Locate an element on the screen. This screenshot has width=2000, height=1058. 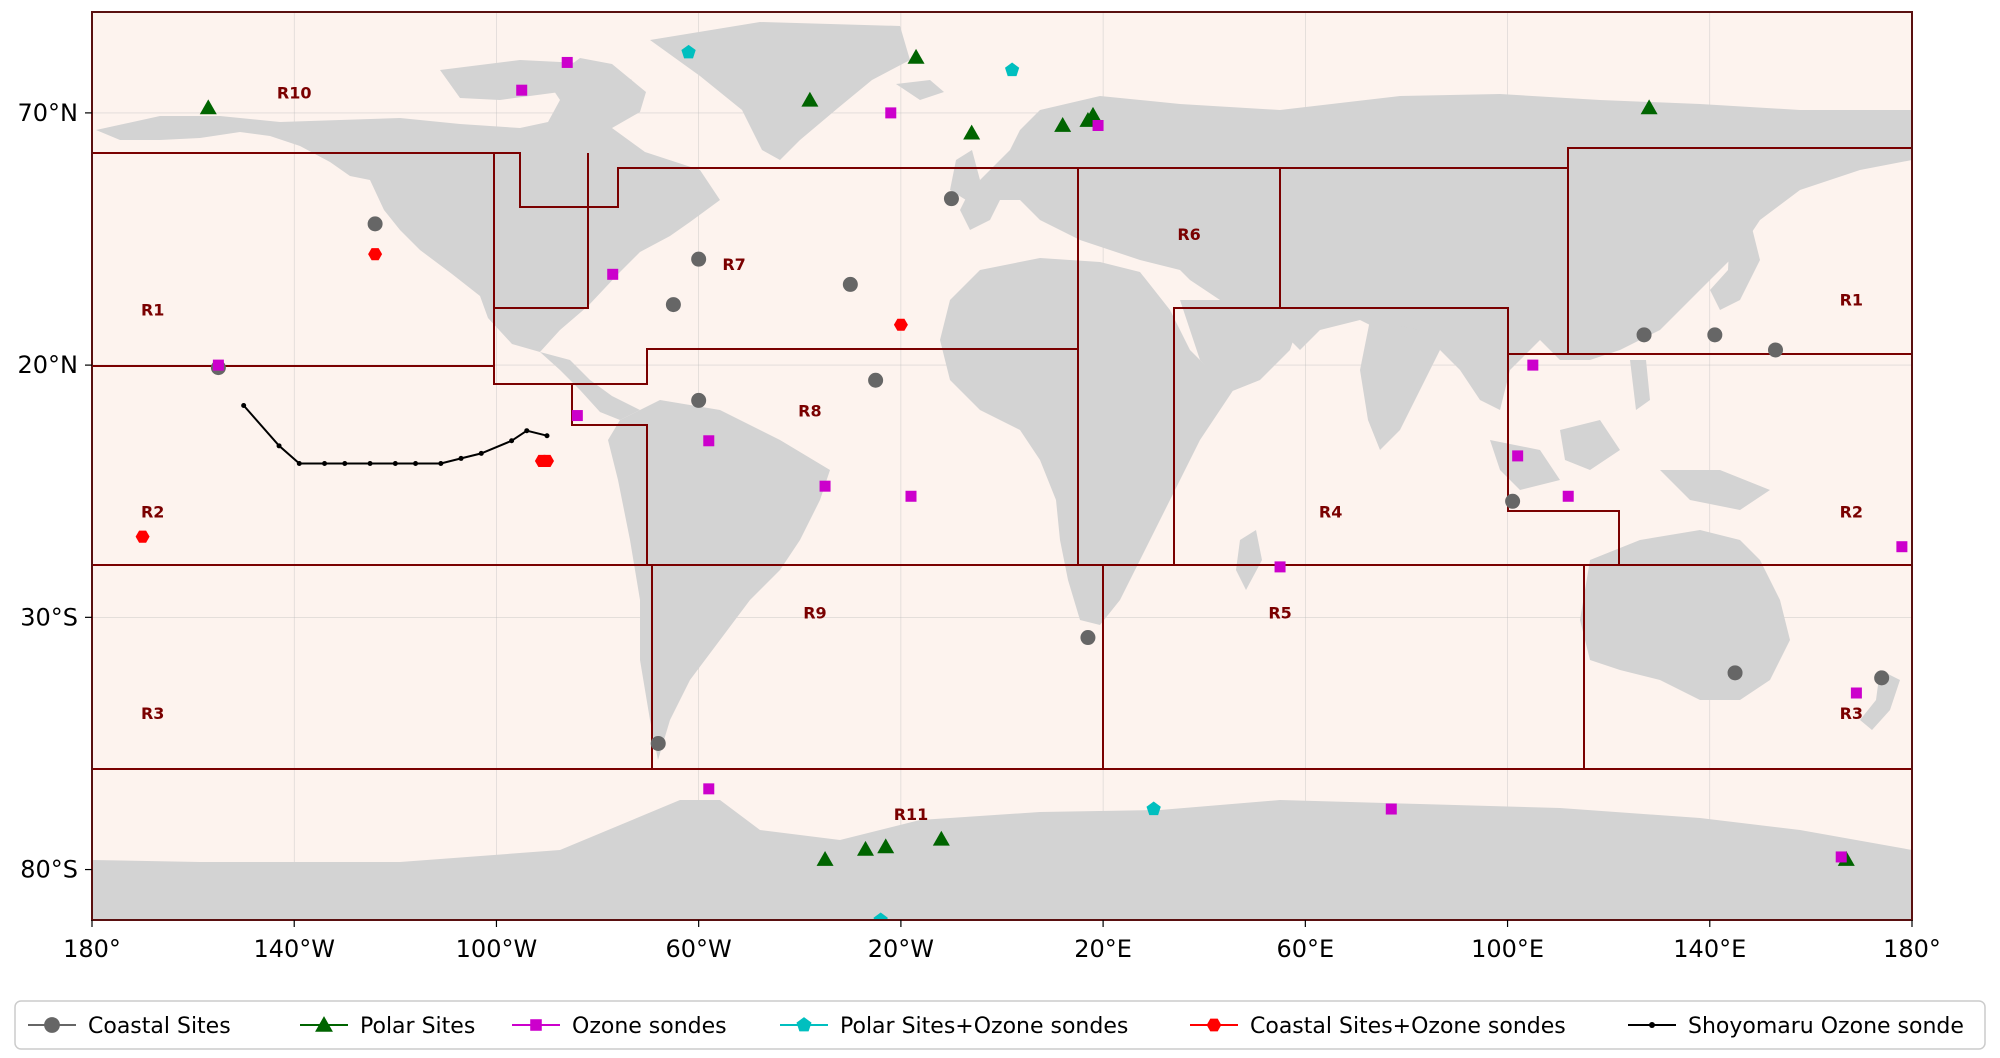
legend-label: Ozone sondes is located at coordinates (649, 1026).